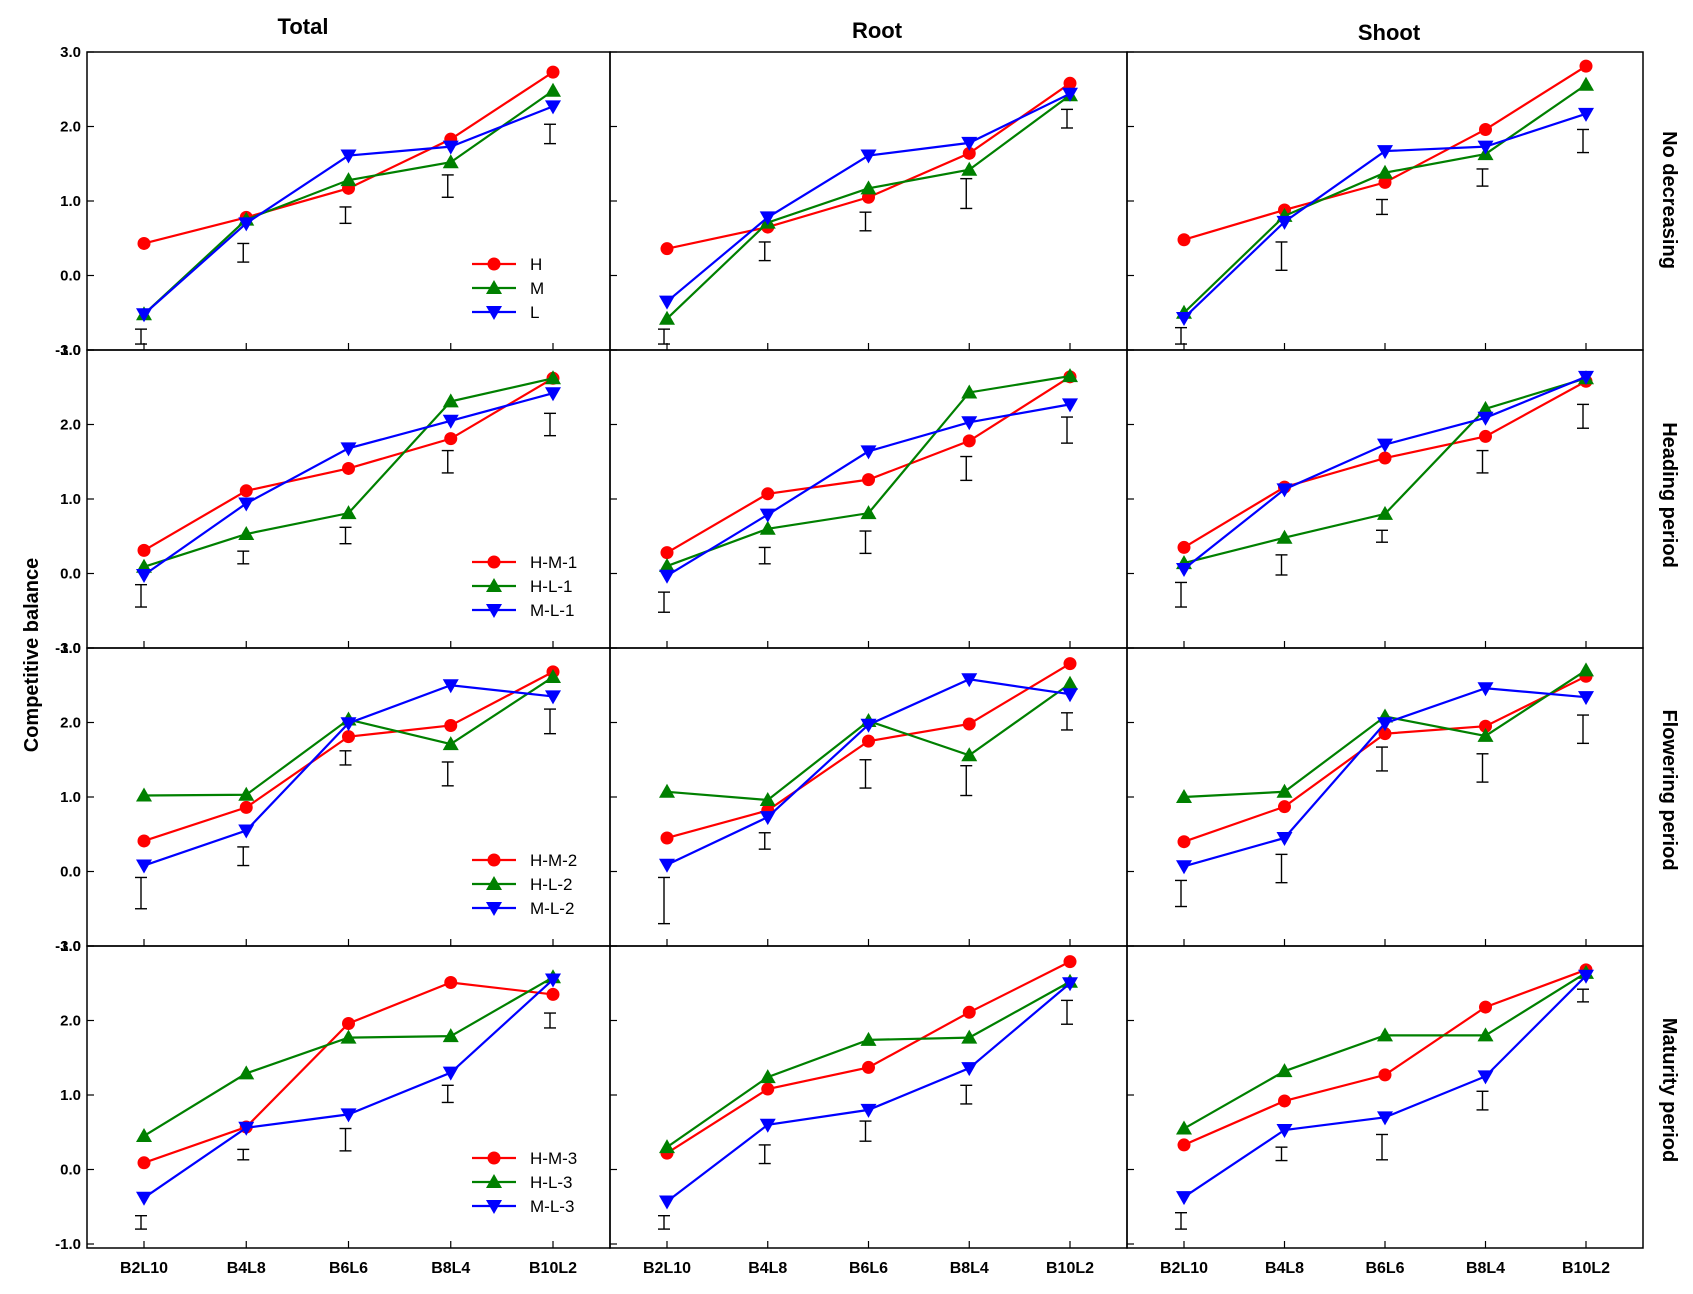 The image size is (1693, 1294). I want to click on x-tick-label: B10L2, so click(1586, 1268).